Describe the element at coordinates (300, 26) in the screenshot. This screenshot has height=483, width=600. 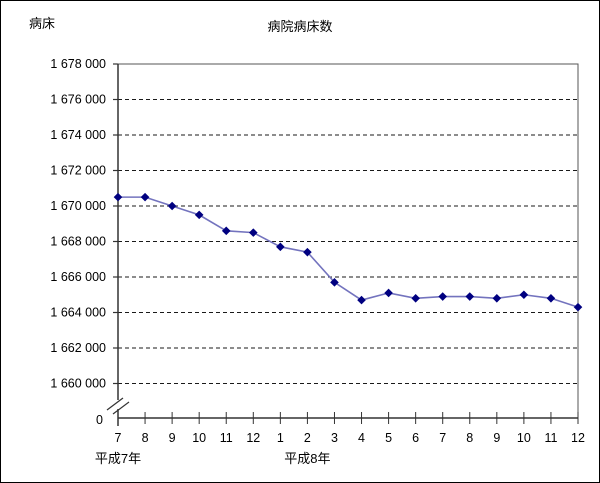
I see `chart-title: 病院病床数` at that location.